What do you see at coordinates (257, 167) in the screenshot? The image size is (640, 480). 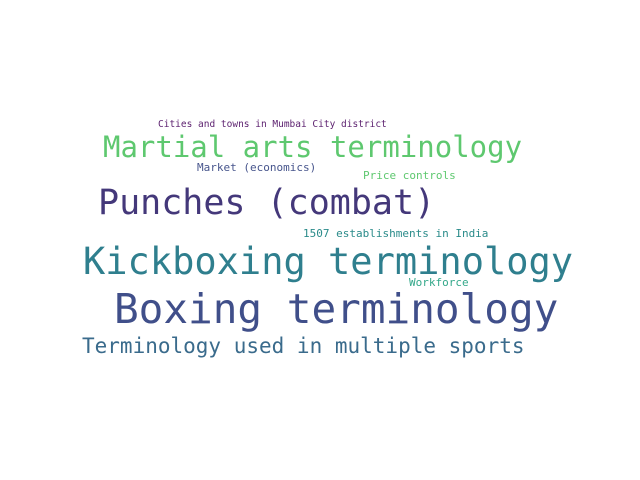 I see `word-market-economics: Market (economics)` at bounding box center [257, 167].